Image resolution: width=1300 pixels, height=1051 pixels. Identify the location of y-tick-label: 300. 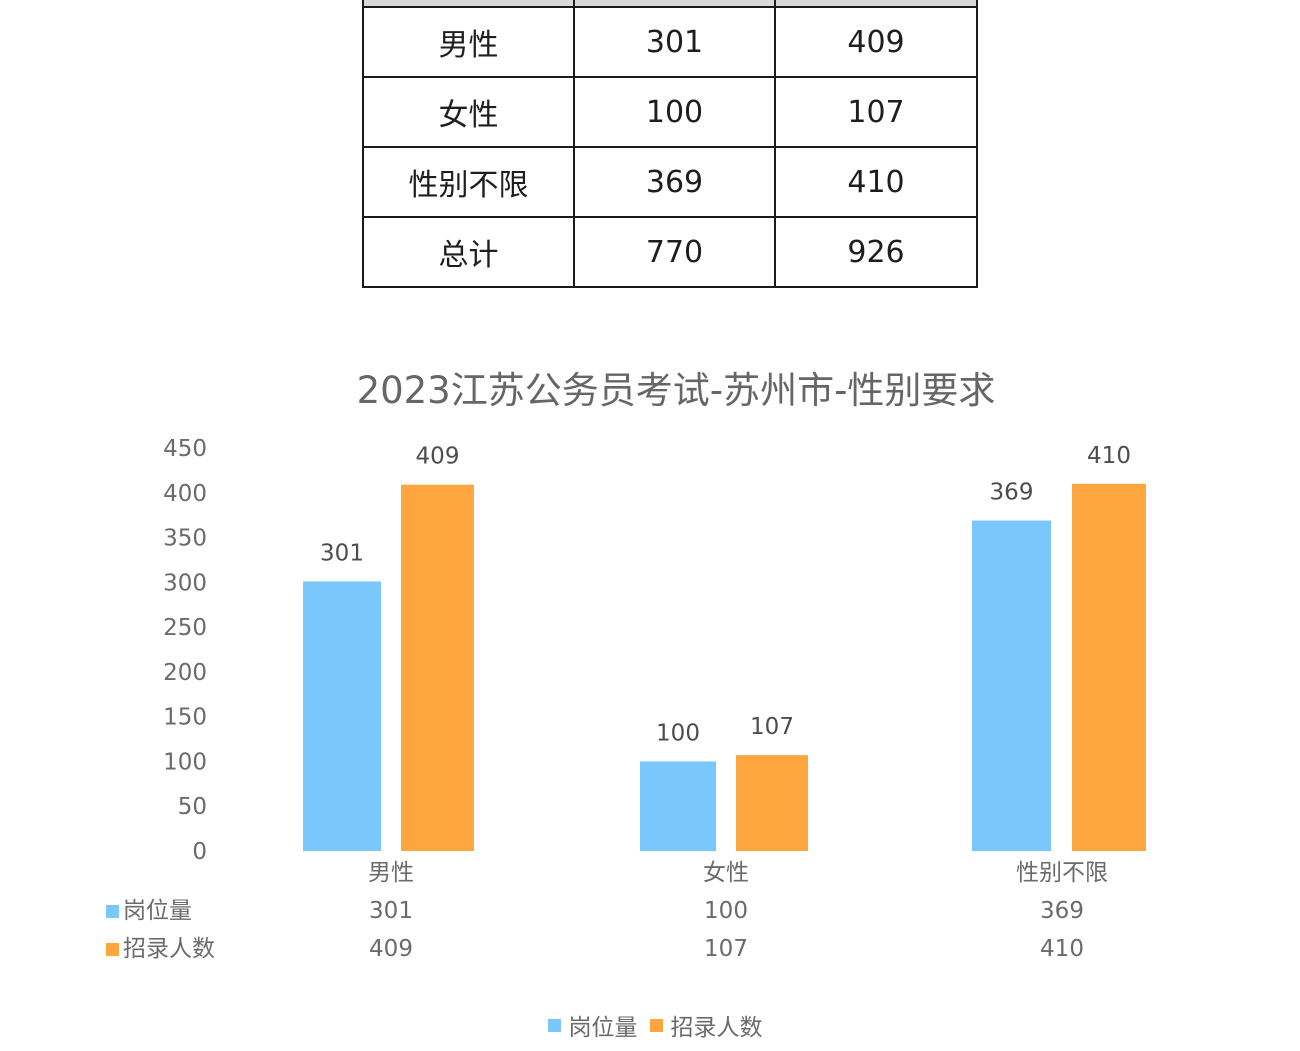
(185, 583).